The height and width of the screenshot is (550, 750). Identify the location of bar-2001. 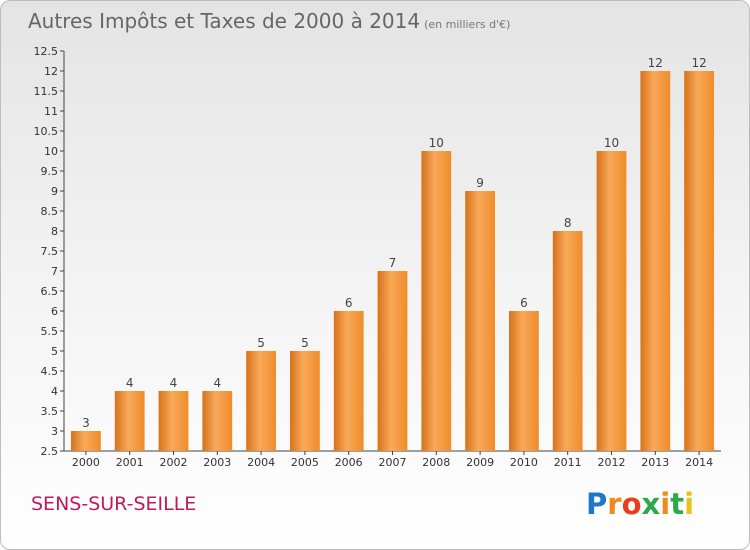
(129, 421).